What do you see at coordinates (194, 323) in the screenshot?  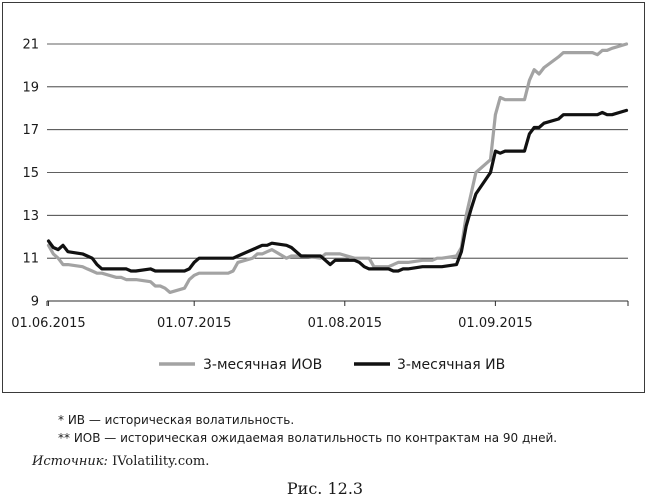 I see `x-tick-label: 01.07.2015` at bounding box center [194, 323].